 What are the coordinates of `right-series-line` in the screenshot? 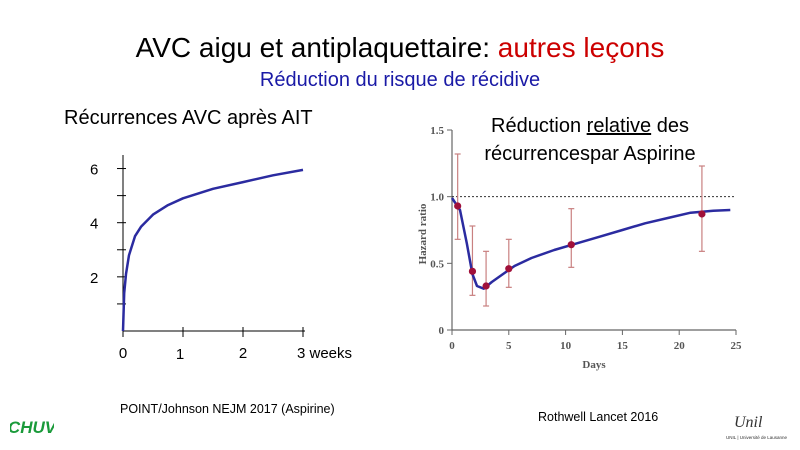 It's located at (590, 243).